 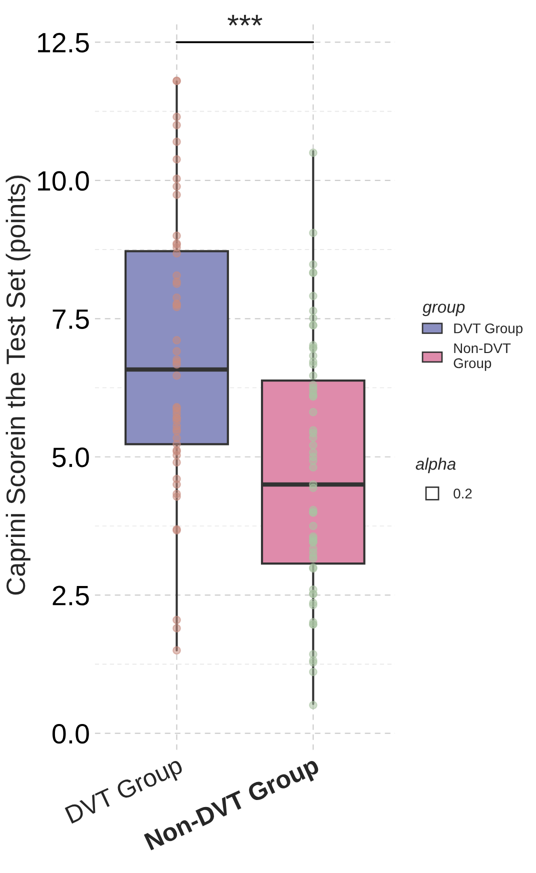 I want to click on y-tick-label: 0.0, so click(x=70, y=734).